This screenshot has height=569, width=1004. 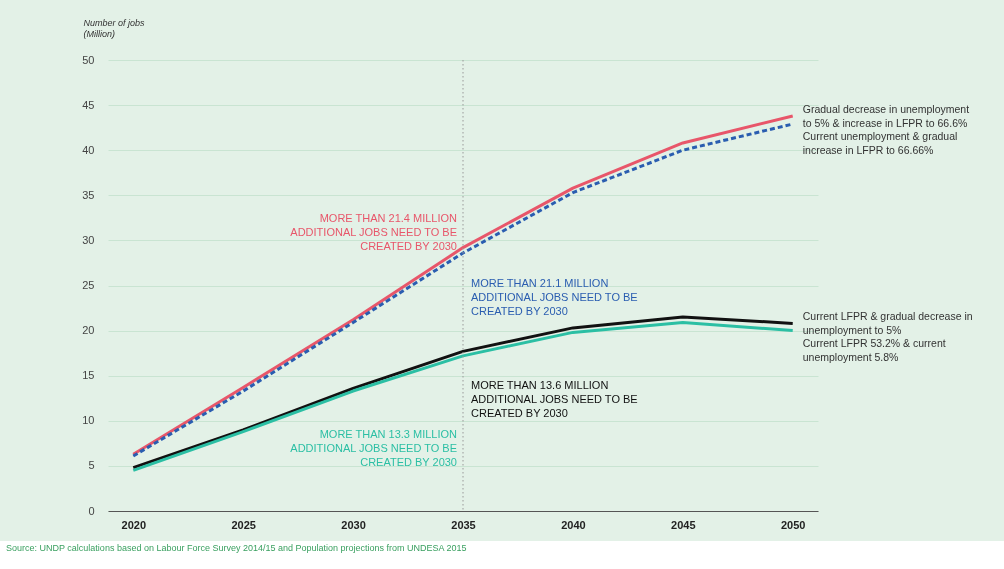 I want to click on x-tick-label: 2035, so click(x=463, y=524).